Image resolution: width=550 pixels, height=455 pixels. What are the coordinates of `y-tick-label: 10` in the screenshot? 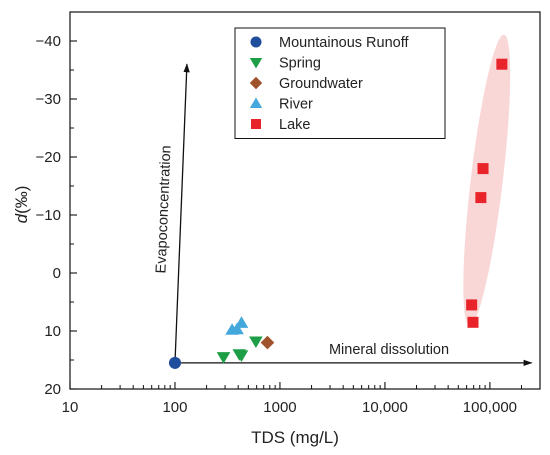 It's located at (52, 331).